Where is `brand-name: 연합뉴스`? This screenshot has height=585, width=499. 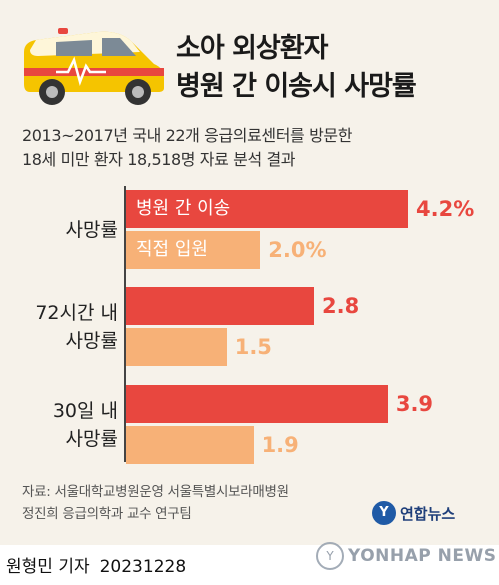
brand-name: 연합뉴스 is located at coordinates (428, 513).